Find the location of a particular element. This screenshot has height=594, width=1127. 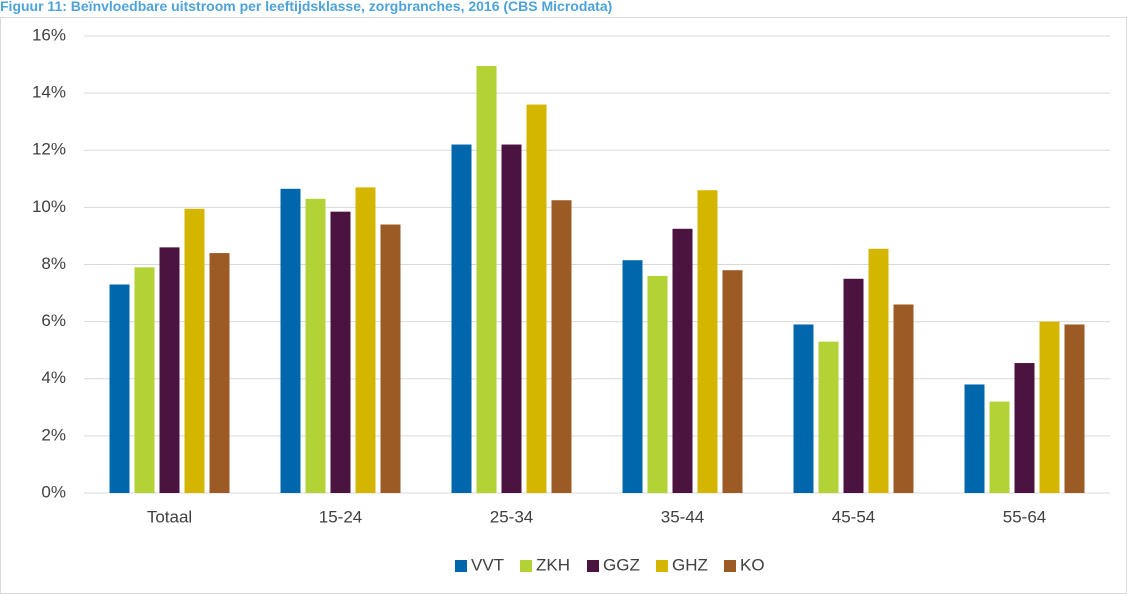

y-tick-label: 16% is located at coordinates (49, 34).